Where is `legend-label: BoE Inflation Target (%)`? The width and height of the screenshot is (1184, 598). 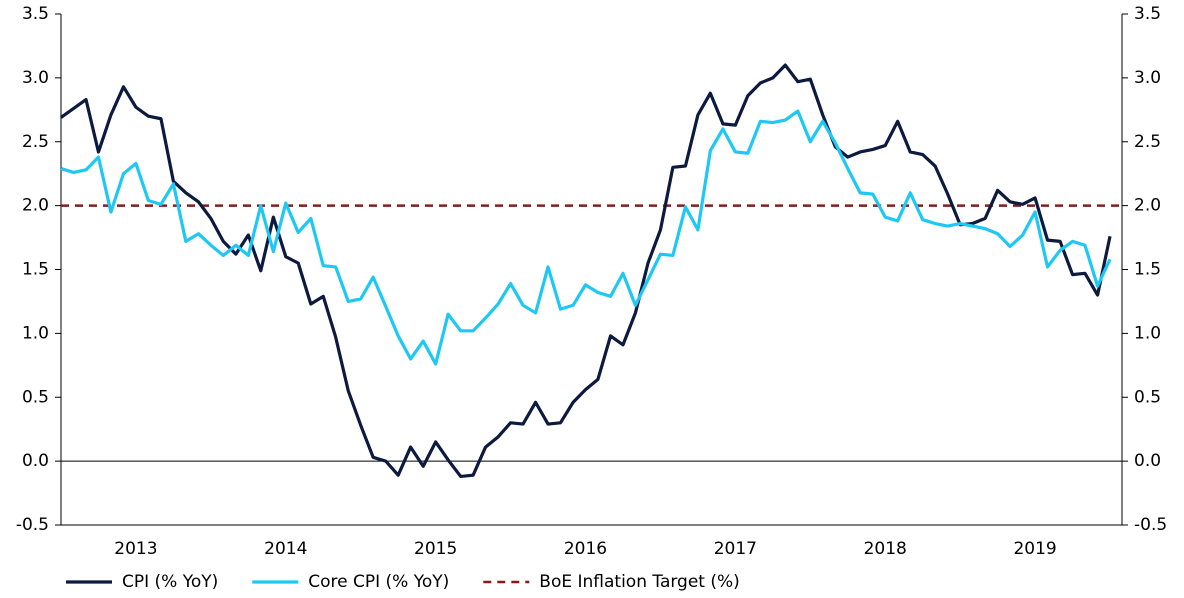 legend-label: BoE Inflation Target (%) is located at coordinates (639, 582).